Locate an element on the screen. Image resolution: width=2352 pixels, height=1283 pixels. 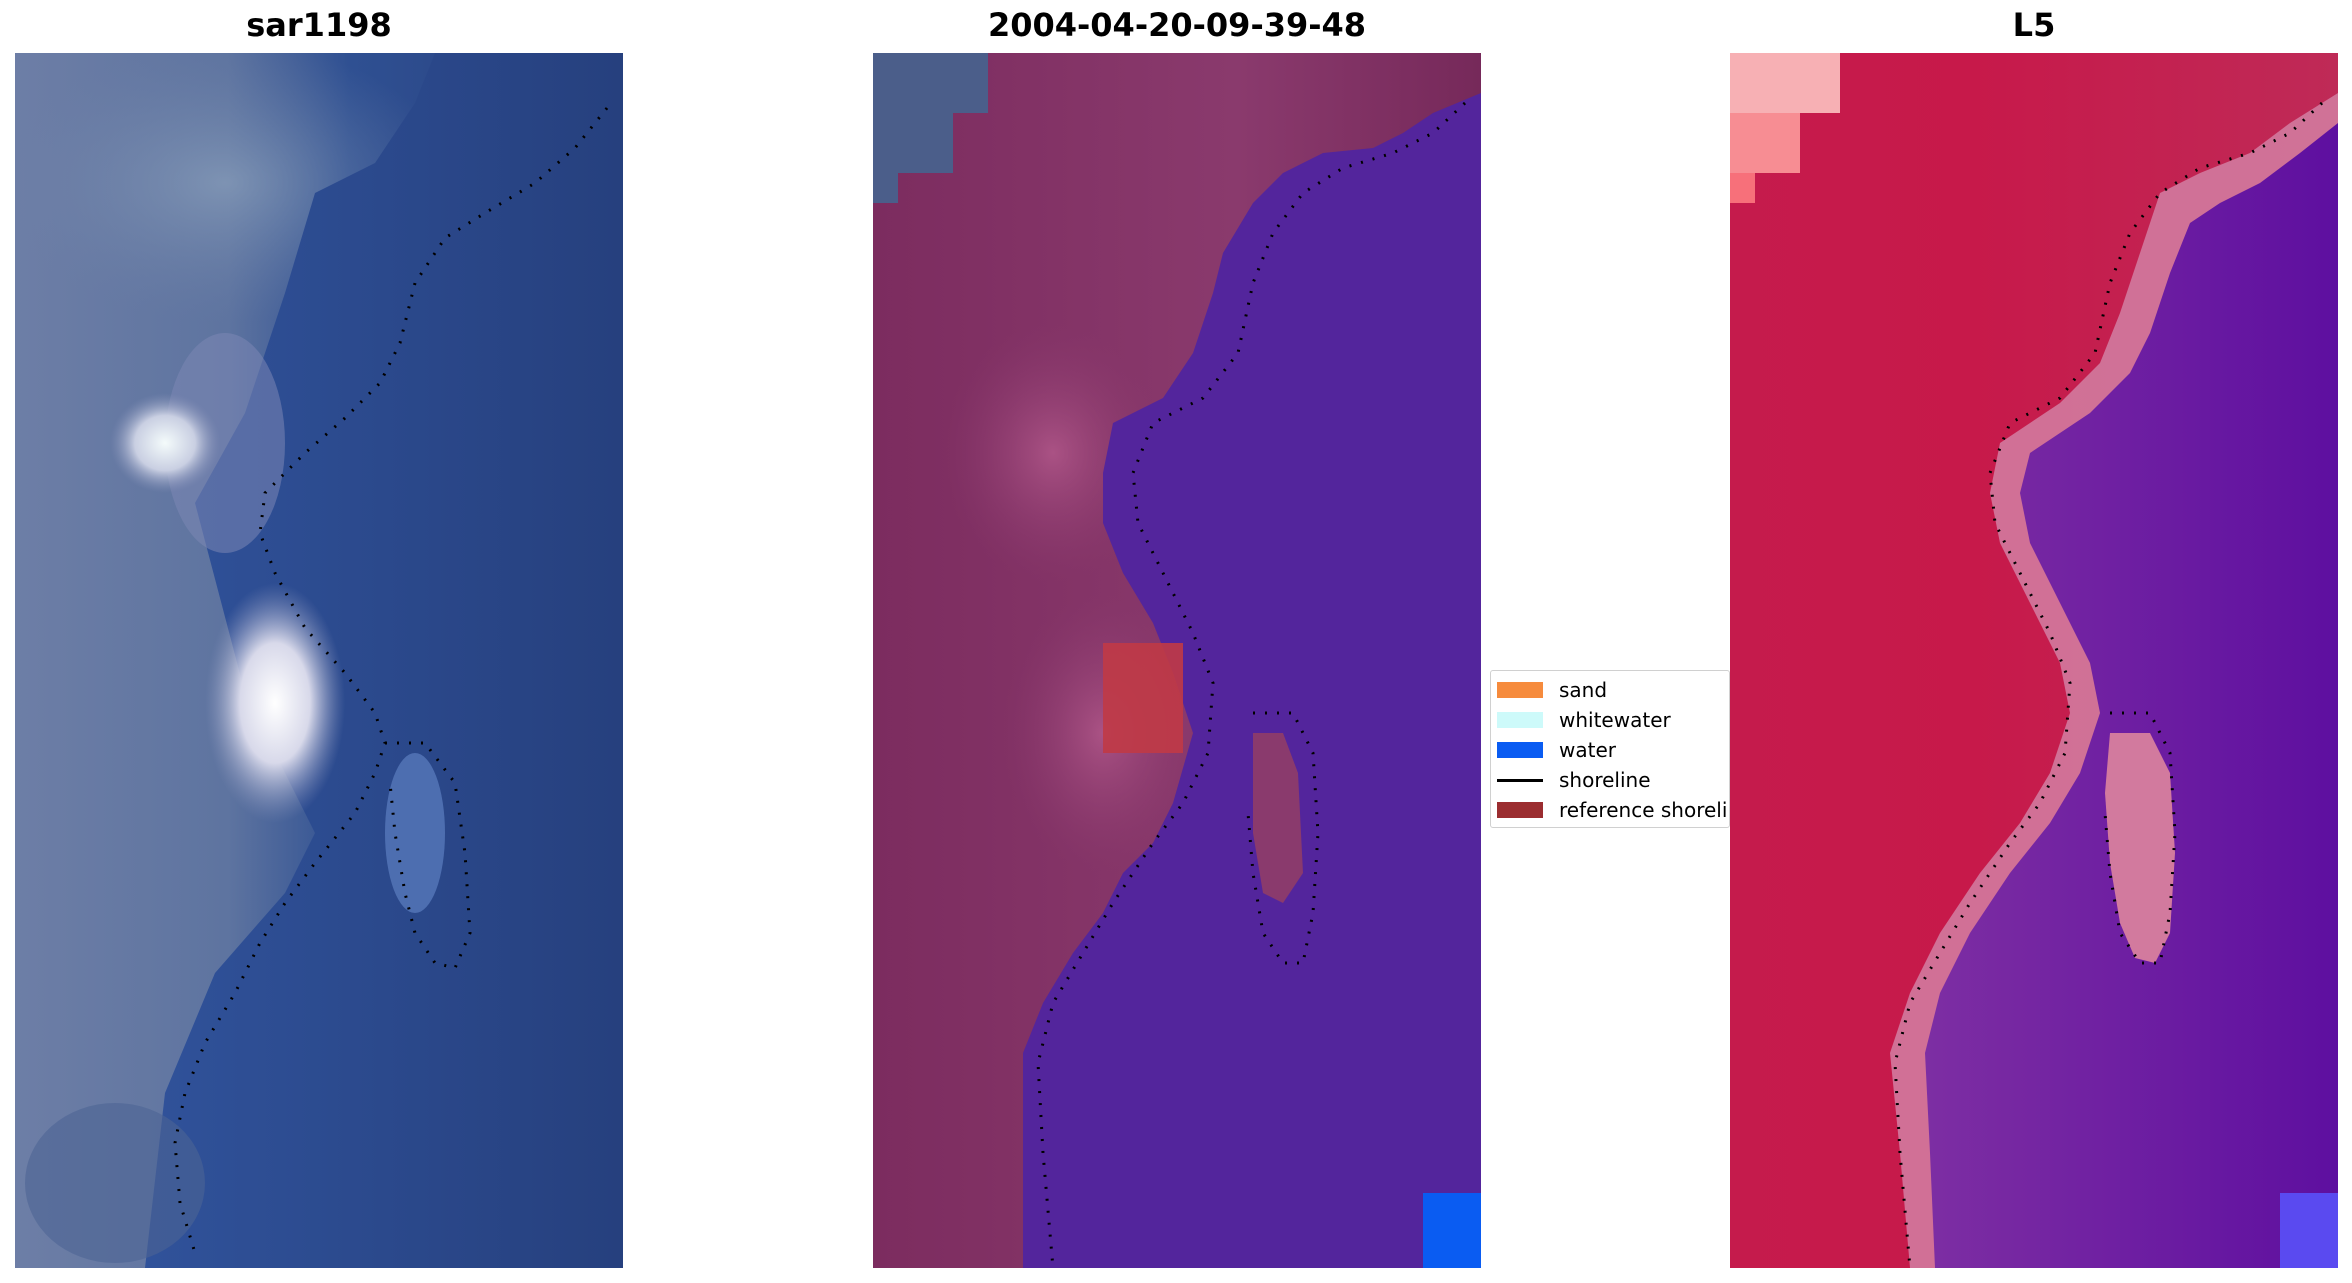
legend-swatch-whitewater is located at coordinates (1520, 720).